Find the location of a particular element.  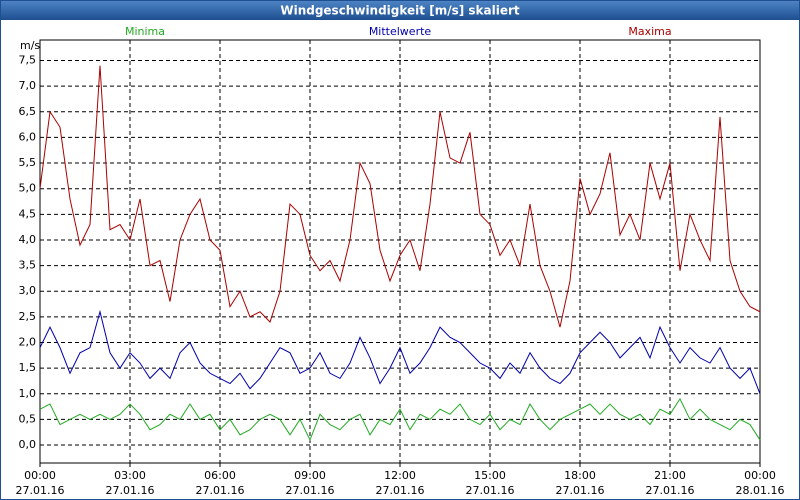

legend-entry: Mittelwerte is located at coordinates (400, 31).